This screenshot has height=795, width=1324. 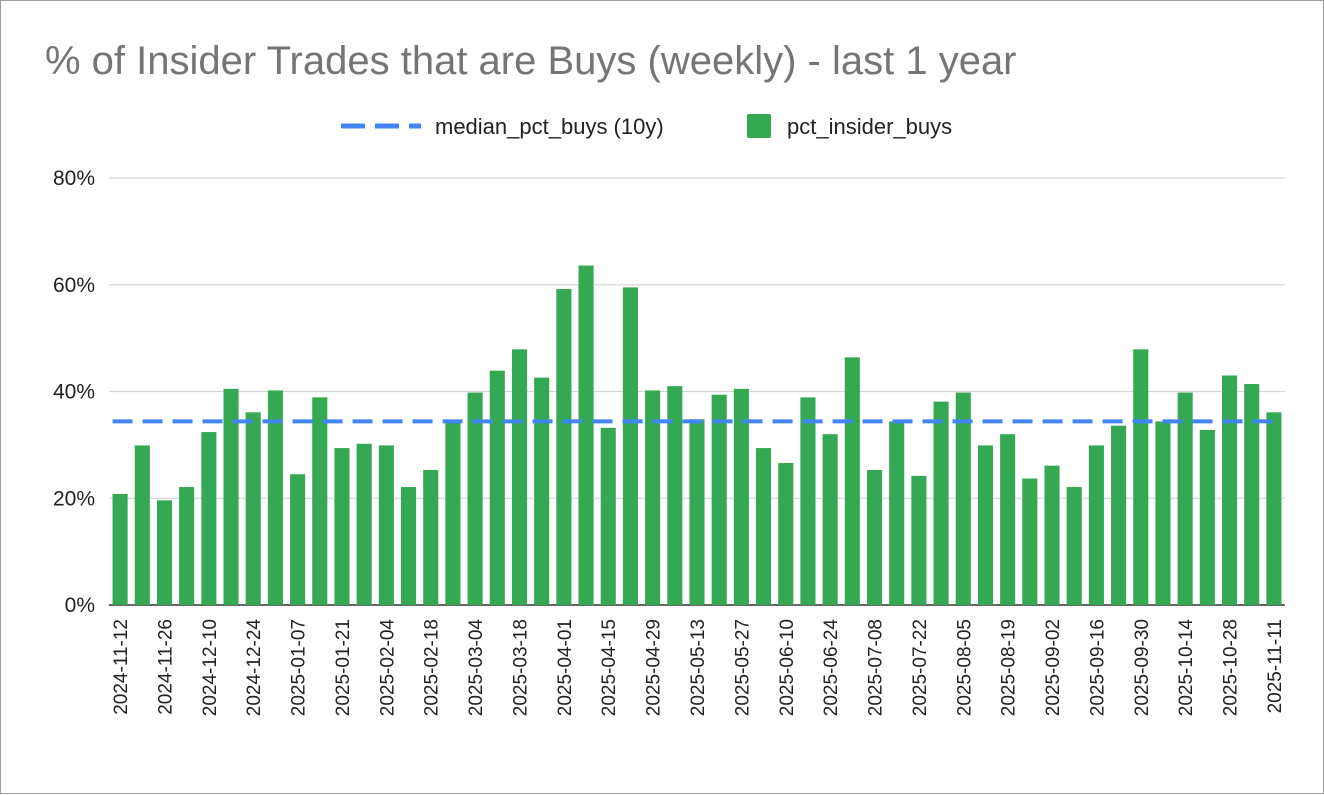 I want to click on x-tick-label: 2025-03-18, so click(x=520, y=667).